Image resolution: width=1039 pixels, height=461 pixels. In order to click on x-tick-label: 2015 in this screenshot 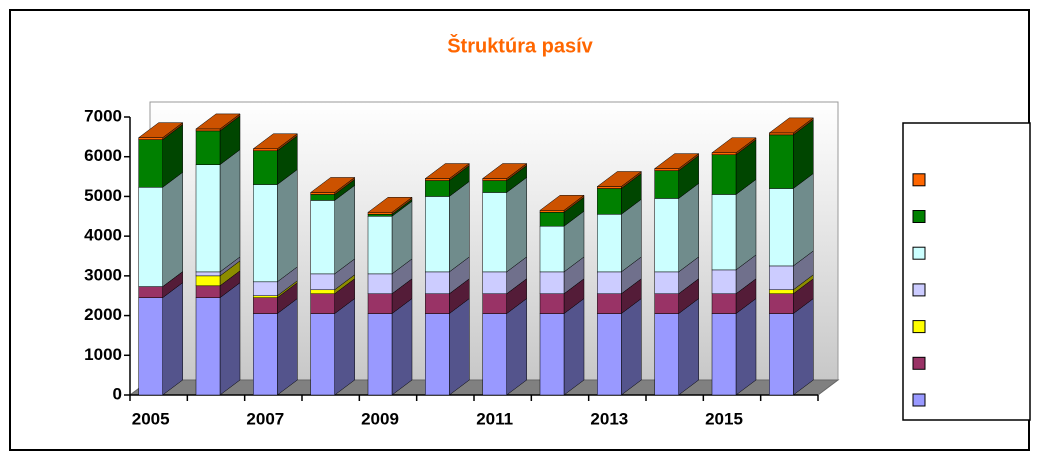, I will do `click(724, 418)`.